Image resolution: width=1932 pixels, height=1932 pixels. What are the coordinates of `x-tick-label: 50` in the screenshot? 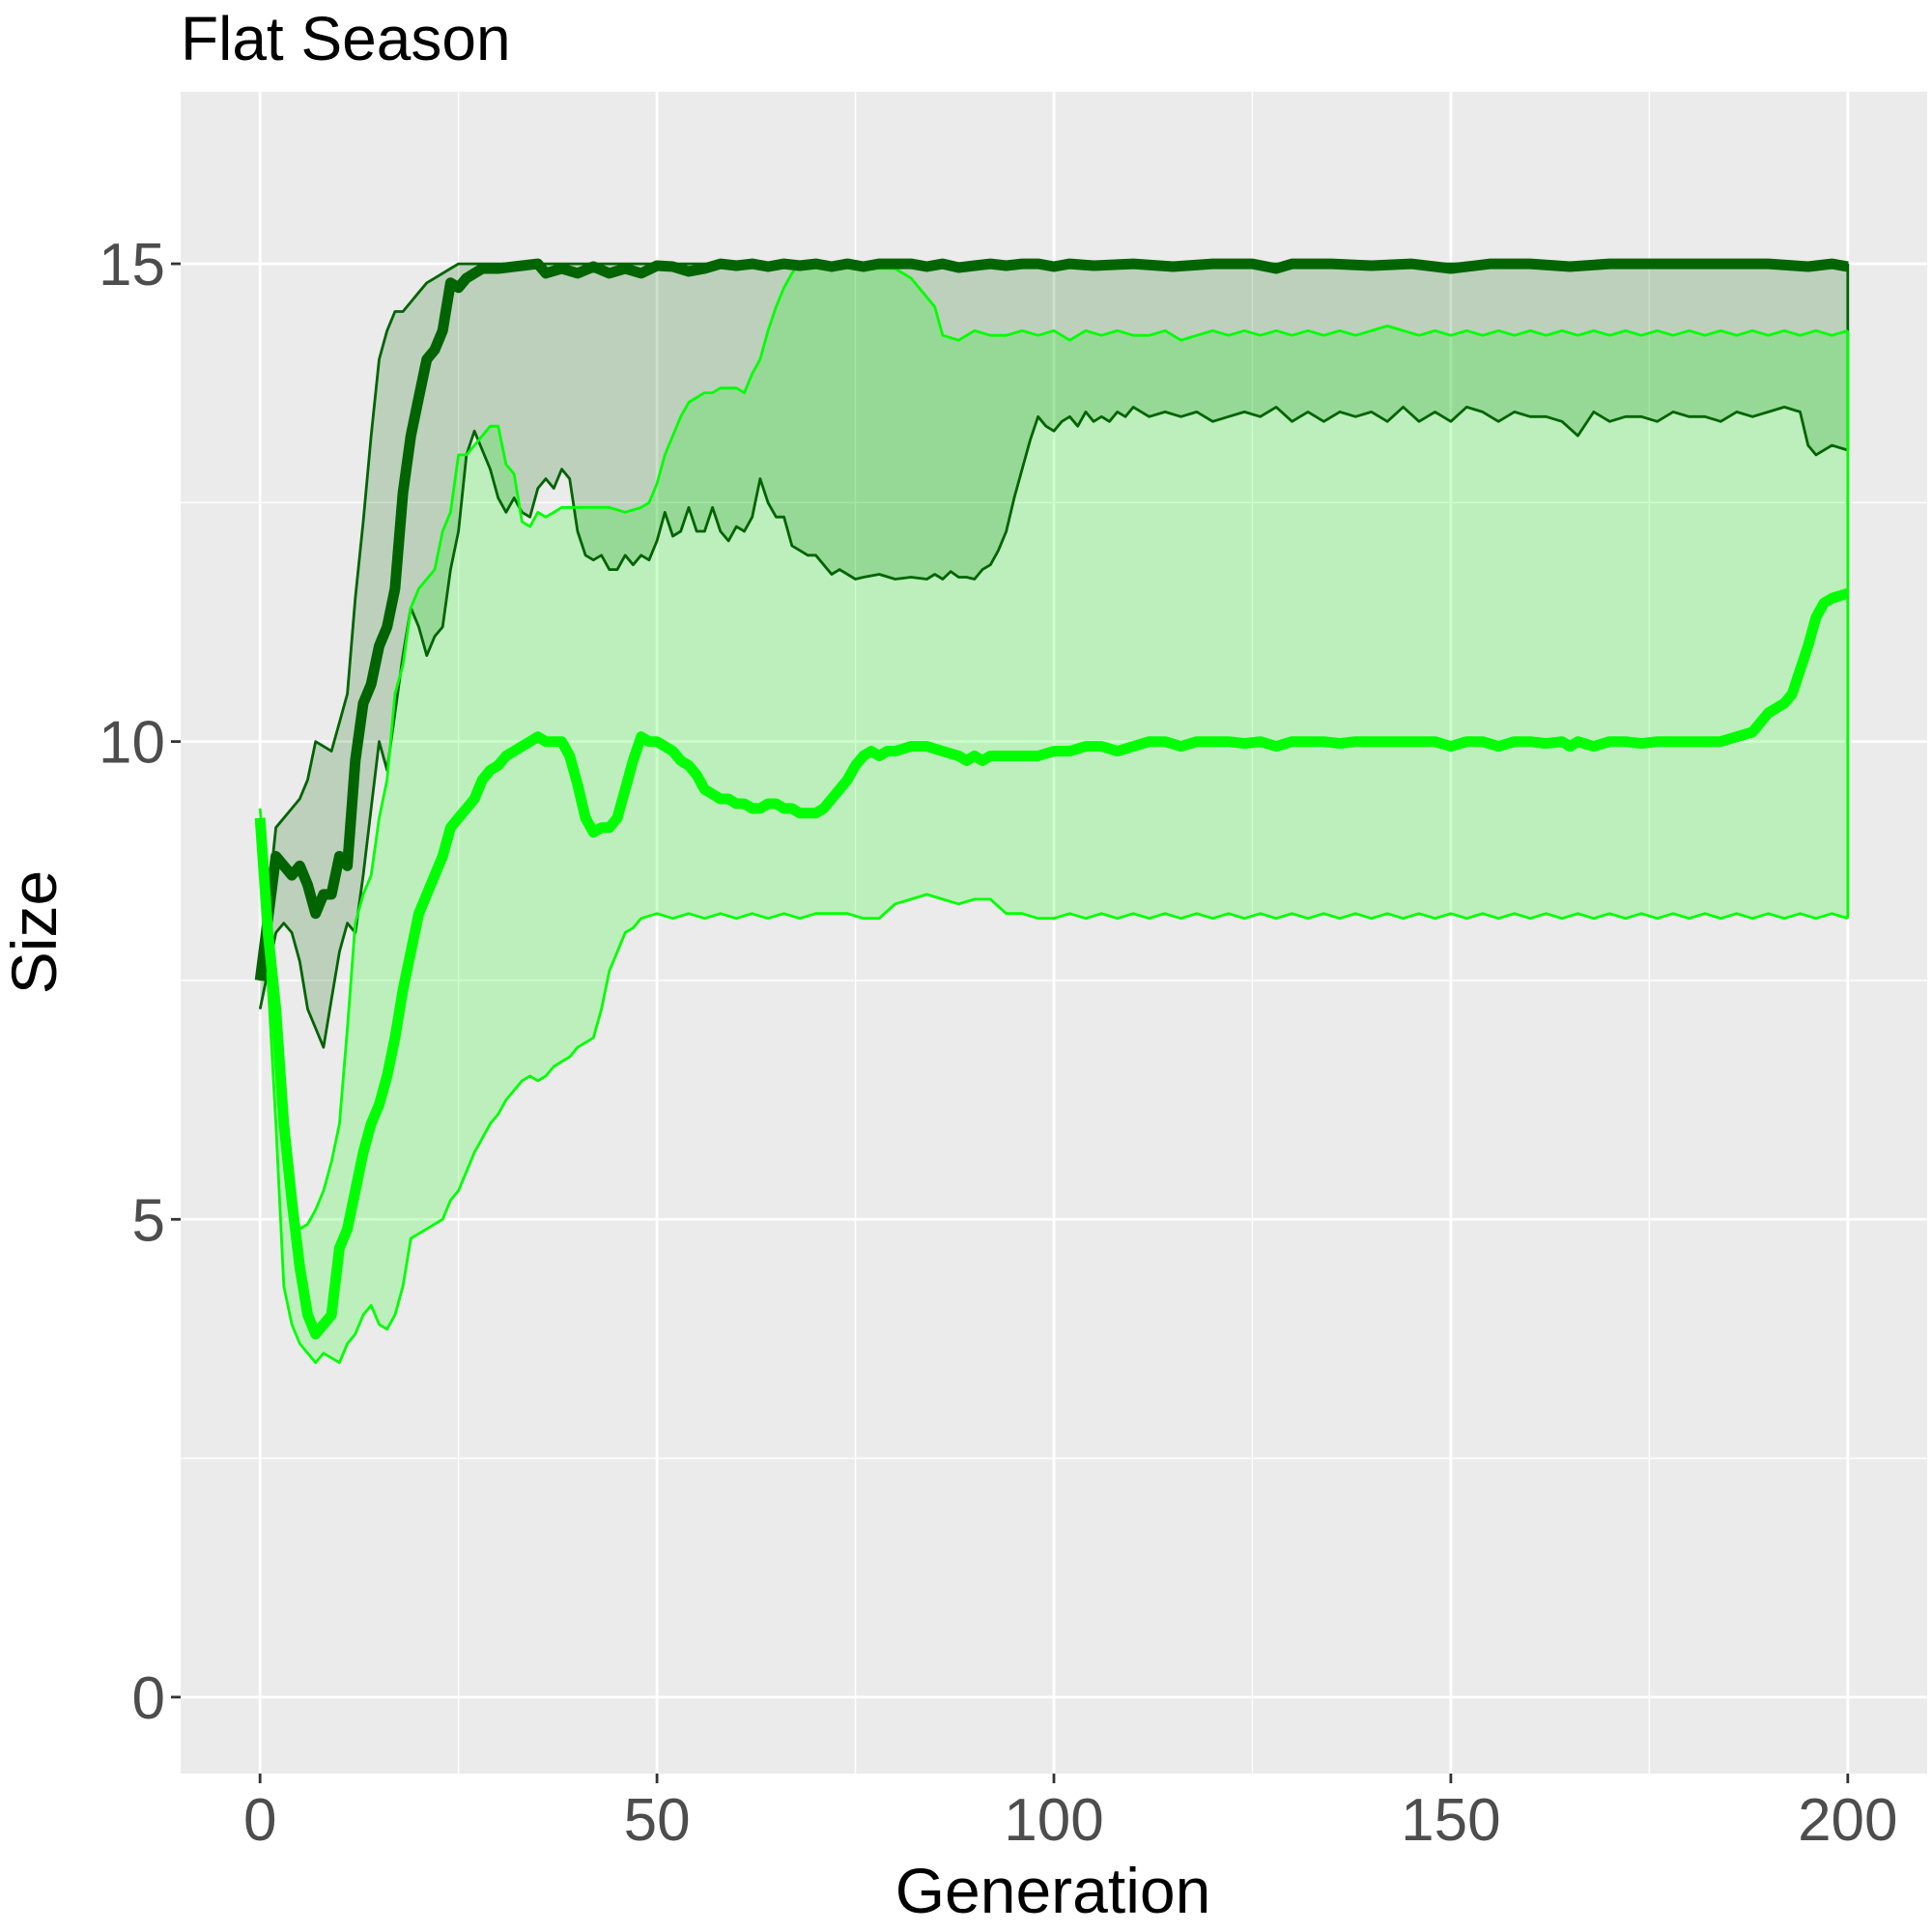 It's located at (657, 1820).